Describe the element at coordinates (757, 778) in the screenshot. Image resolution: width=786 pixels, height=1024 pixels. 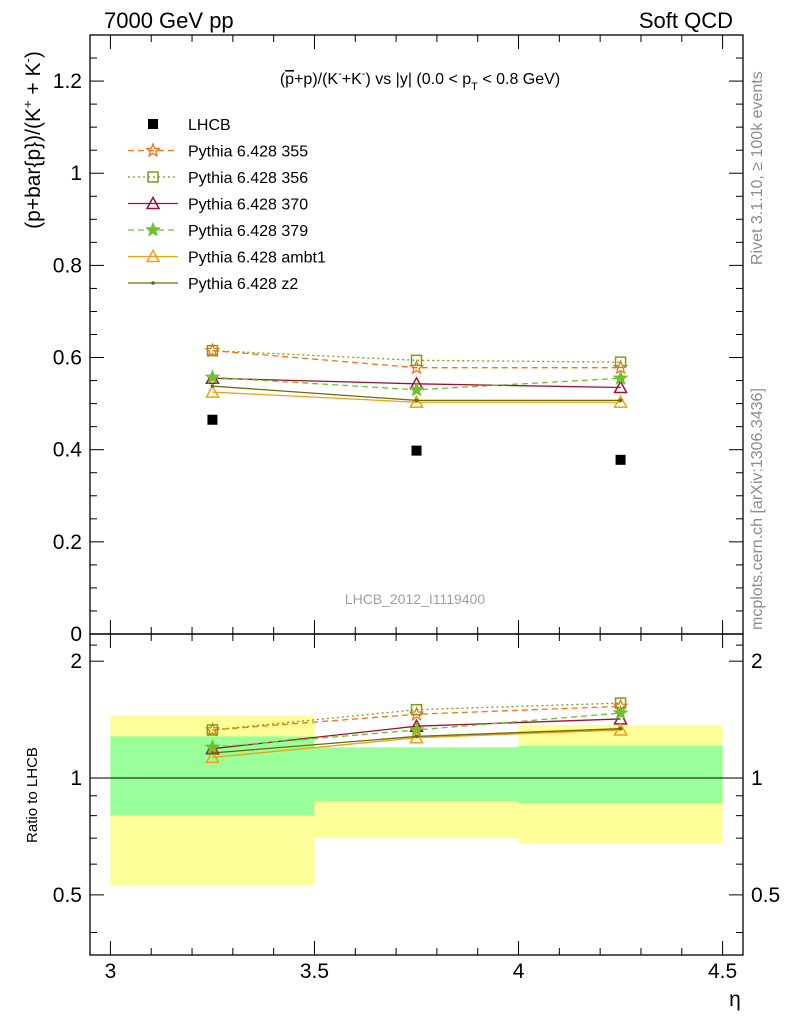
I see `ratio-y-tick-label-right: 1` at that location.